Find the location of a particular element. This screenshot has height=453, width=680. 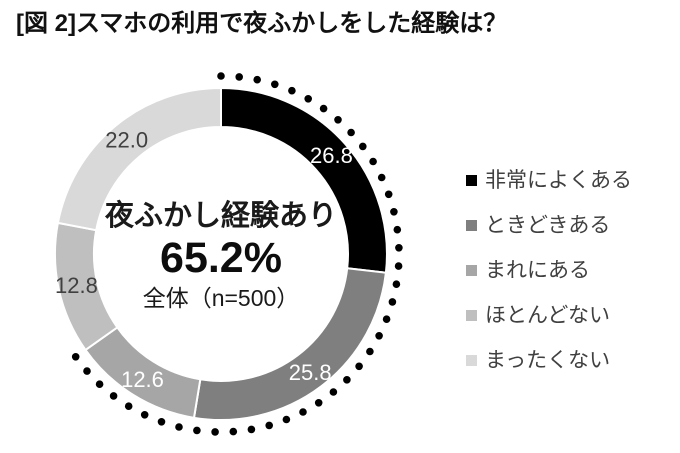

legend-item-1: ときどきある is located at coordinates (549, 225).